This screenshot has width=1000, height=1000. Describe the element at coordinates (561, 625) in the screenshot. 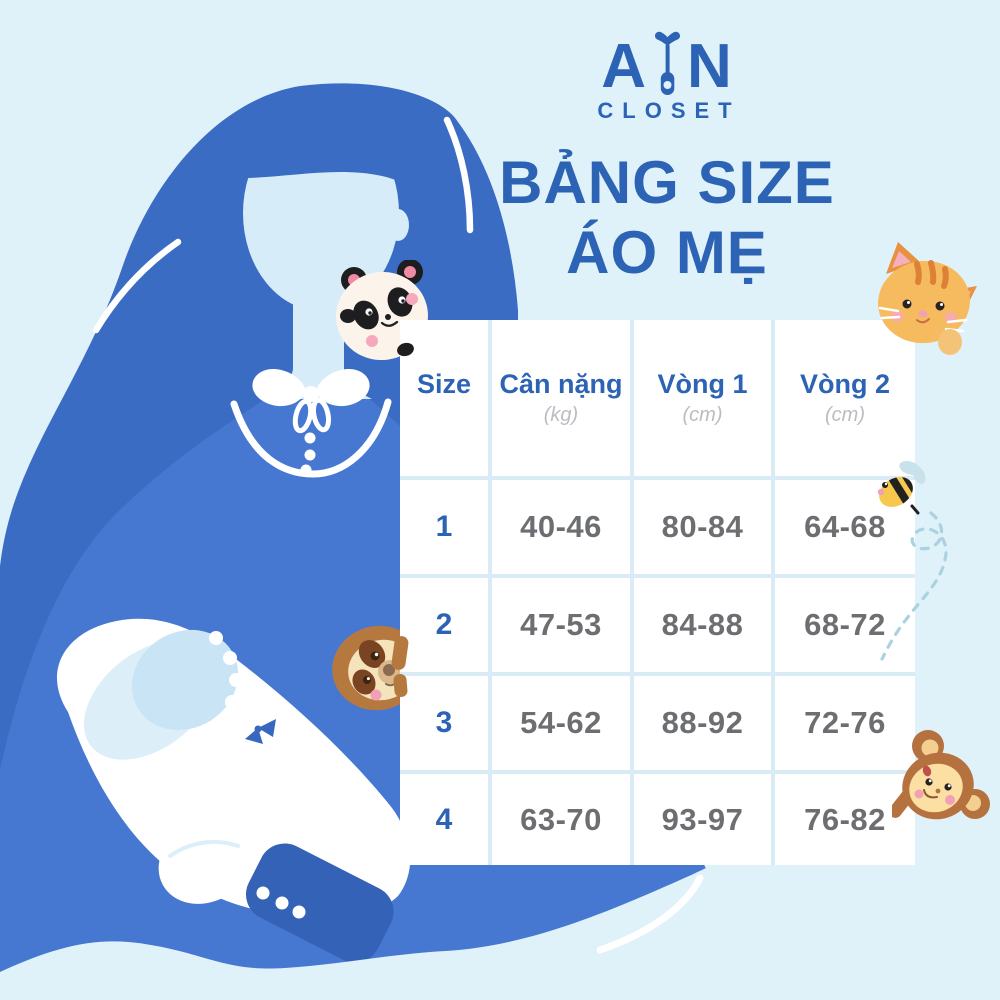

I see `table-cell: 47-53` at that location.